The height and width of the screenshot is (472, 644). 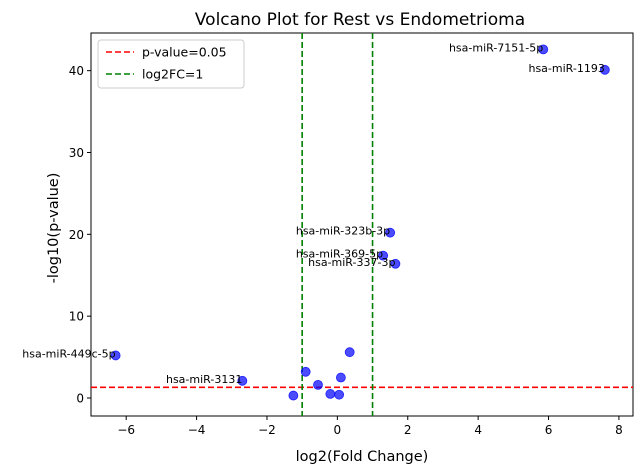 I want to click on y-tick-label: 0, so click(x=80, y=398).